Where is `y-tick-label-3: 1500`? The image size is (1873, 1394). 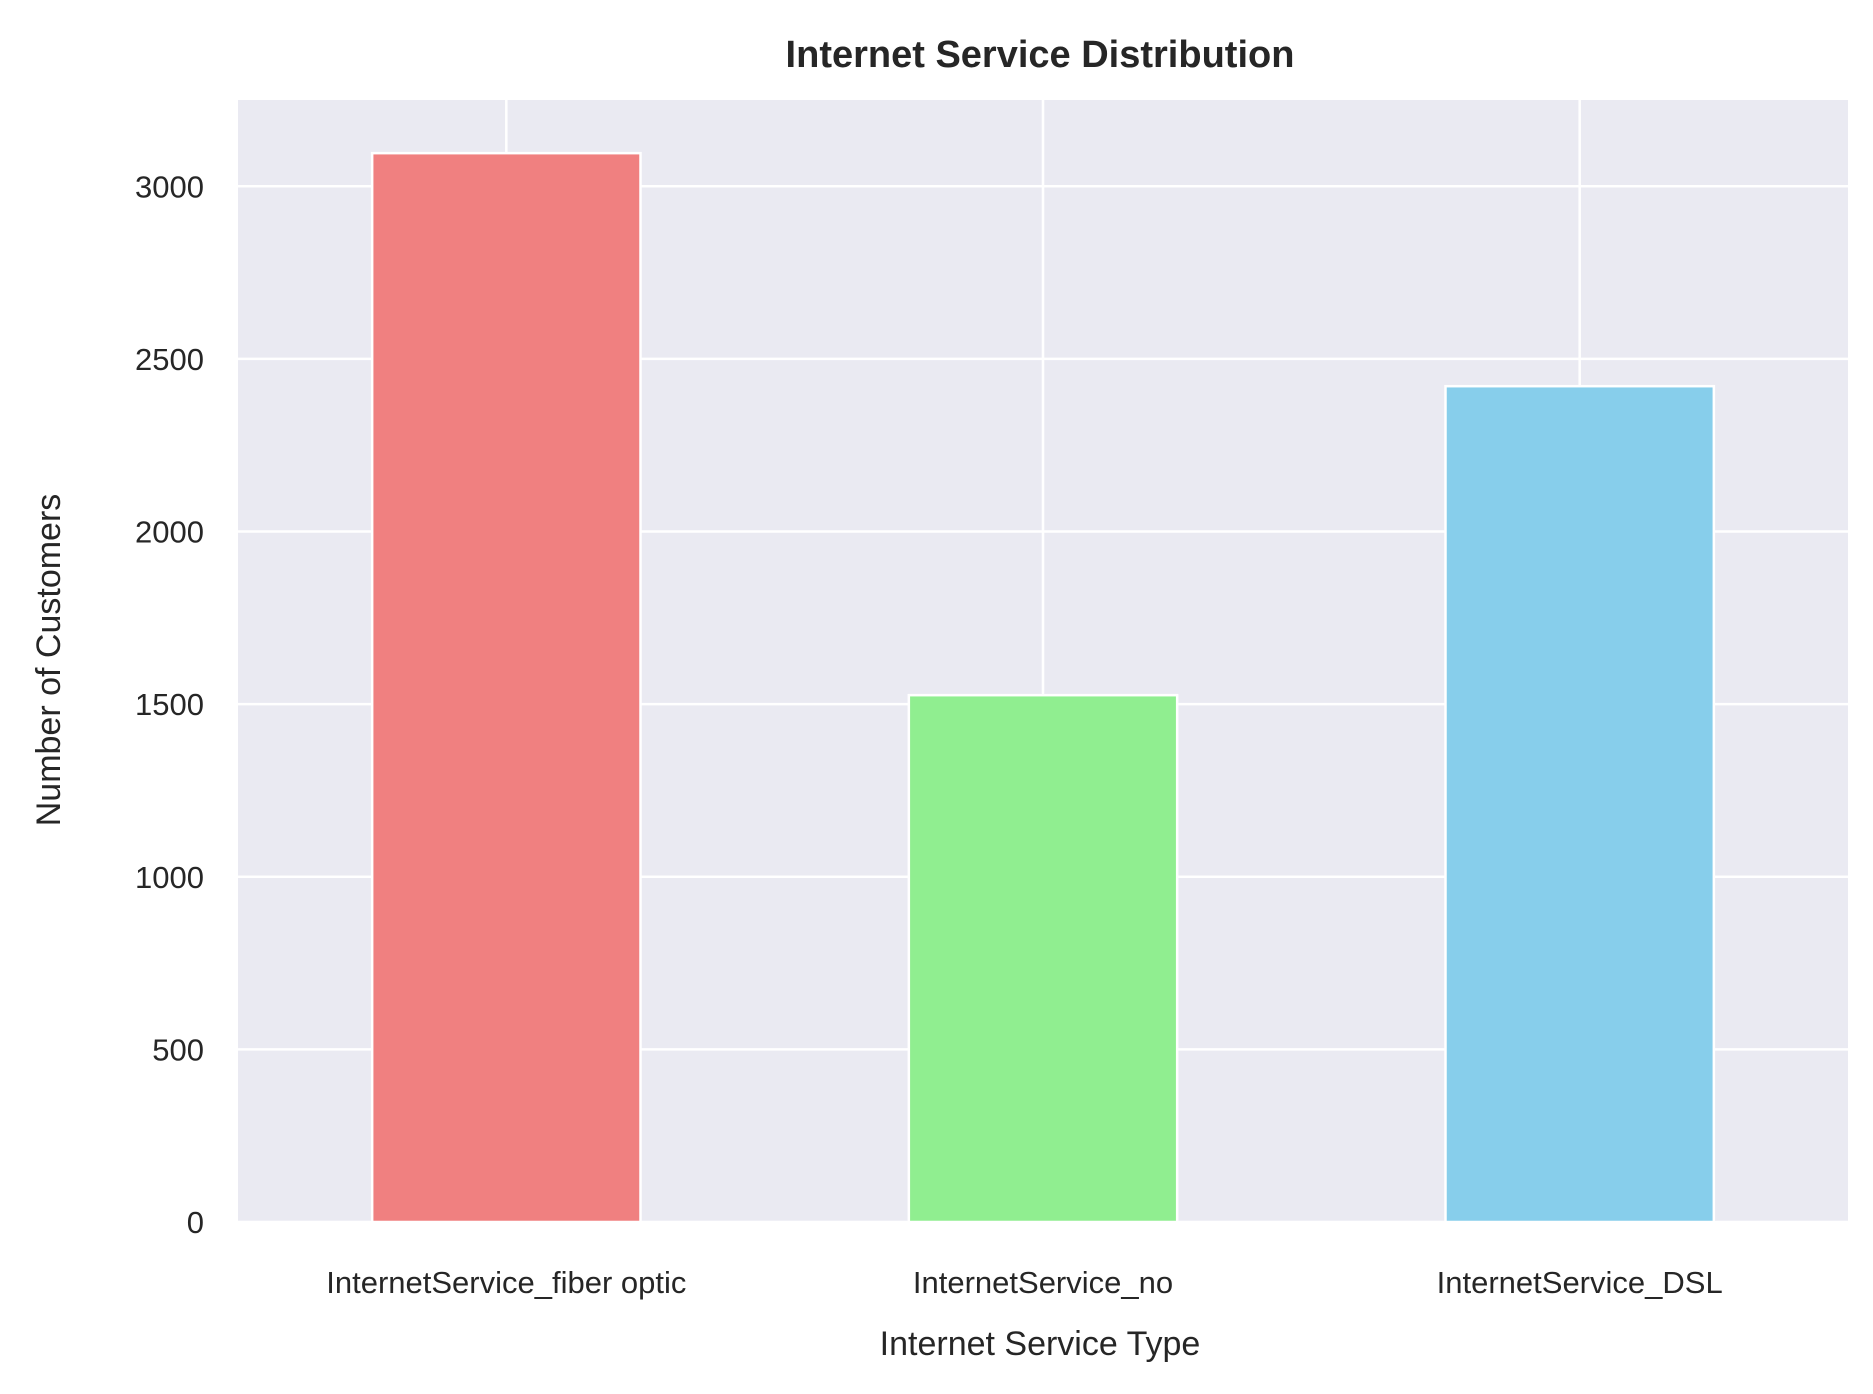 y-tick-label-3: 1500 is located at coordinates (169, 704).